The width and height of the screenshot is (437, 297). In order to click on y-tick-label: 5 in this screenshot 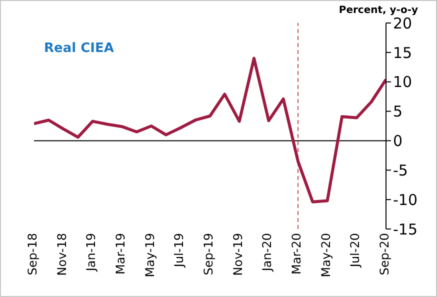, I will do `click(398, 111)`.